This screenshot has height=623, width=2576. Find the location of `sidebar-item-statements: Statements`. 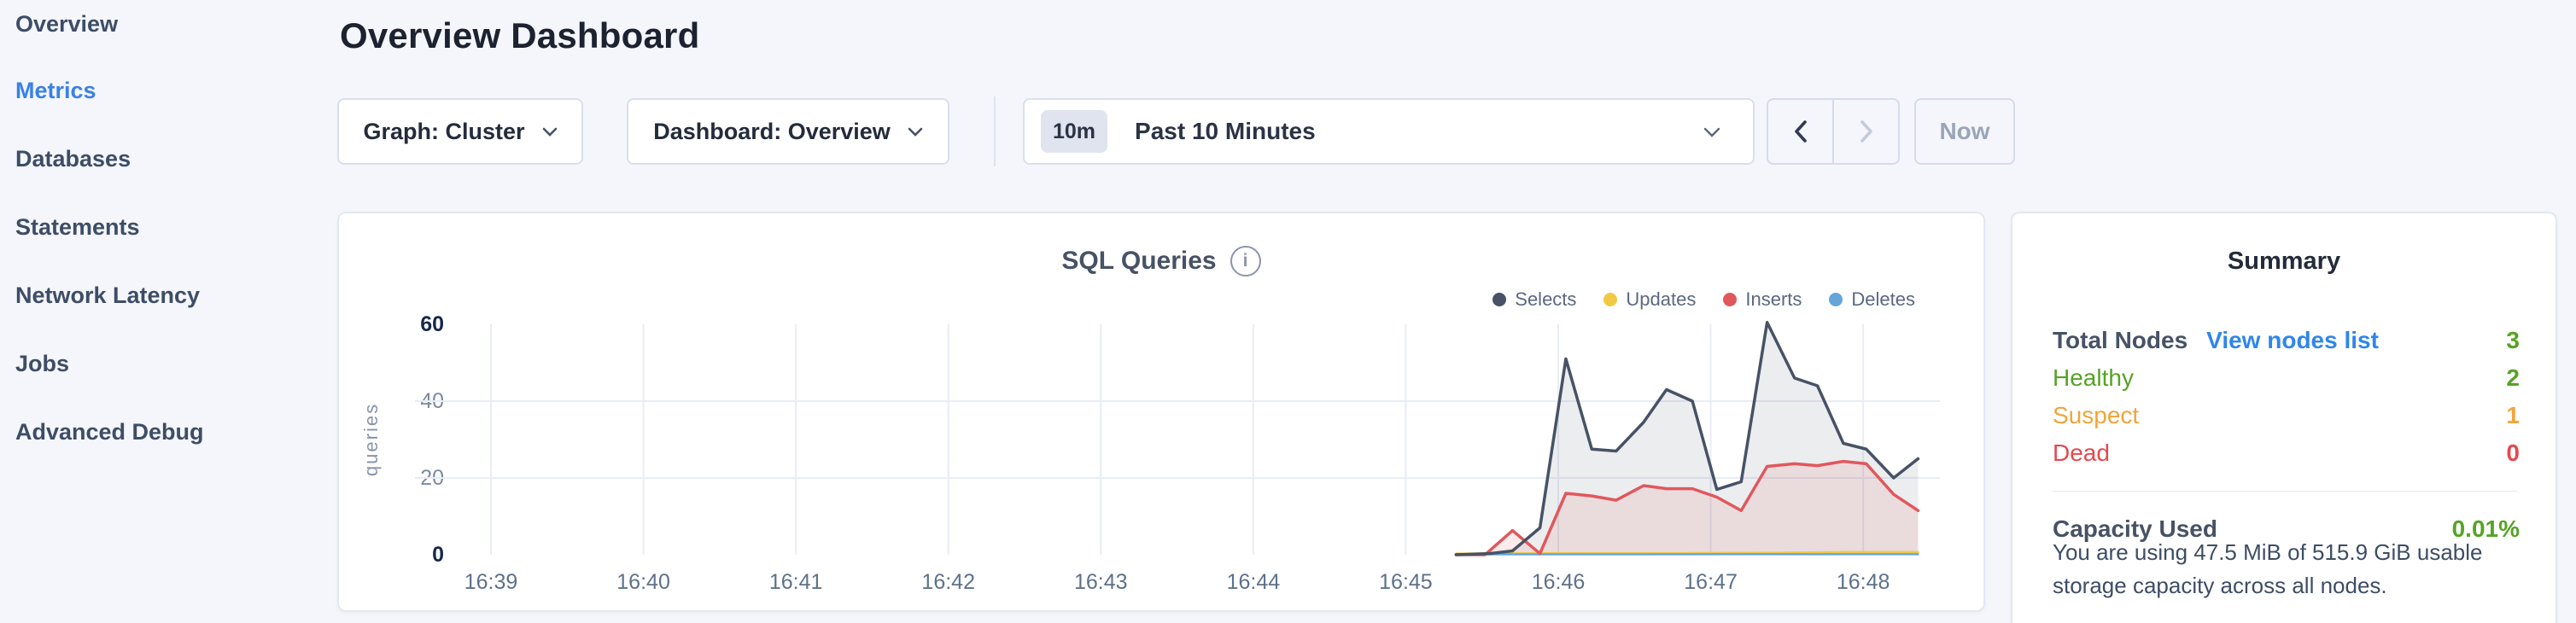

sidebar-item-statements: Statements is located at coordinates (77, 227).